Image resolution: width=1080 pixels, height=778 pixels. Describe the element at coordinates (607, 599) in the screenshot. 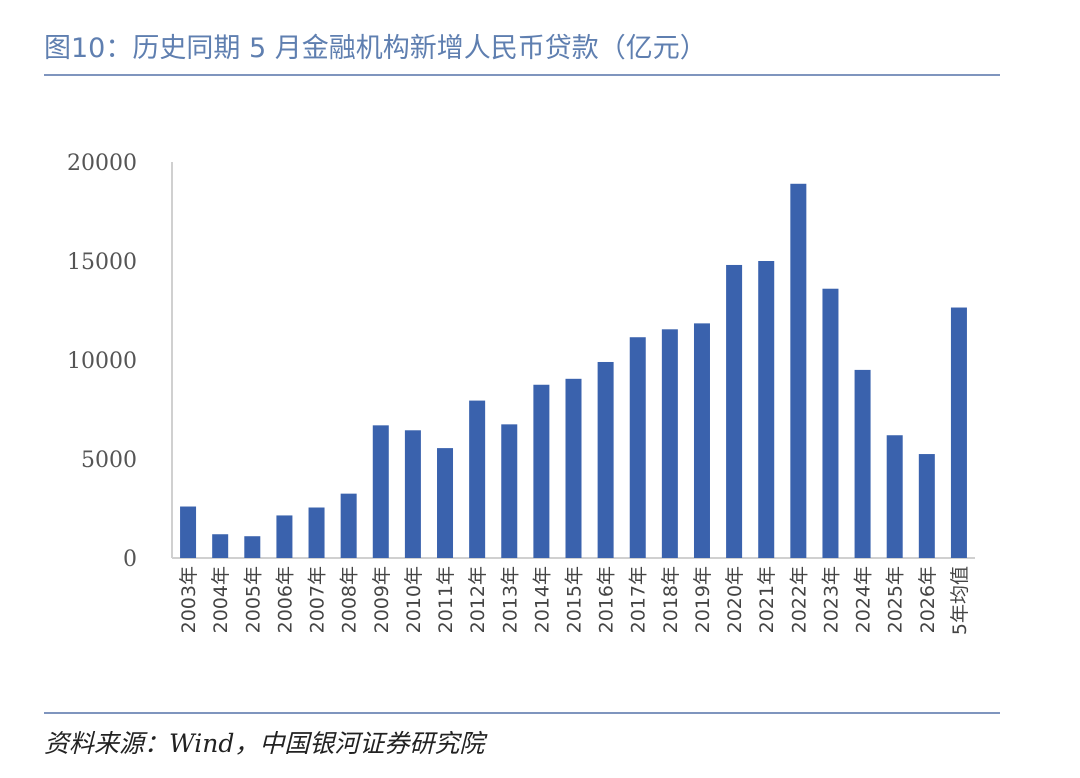

I see `x-tick-label: 2016年` at that location.